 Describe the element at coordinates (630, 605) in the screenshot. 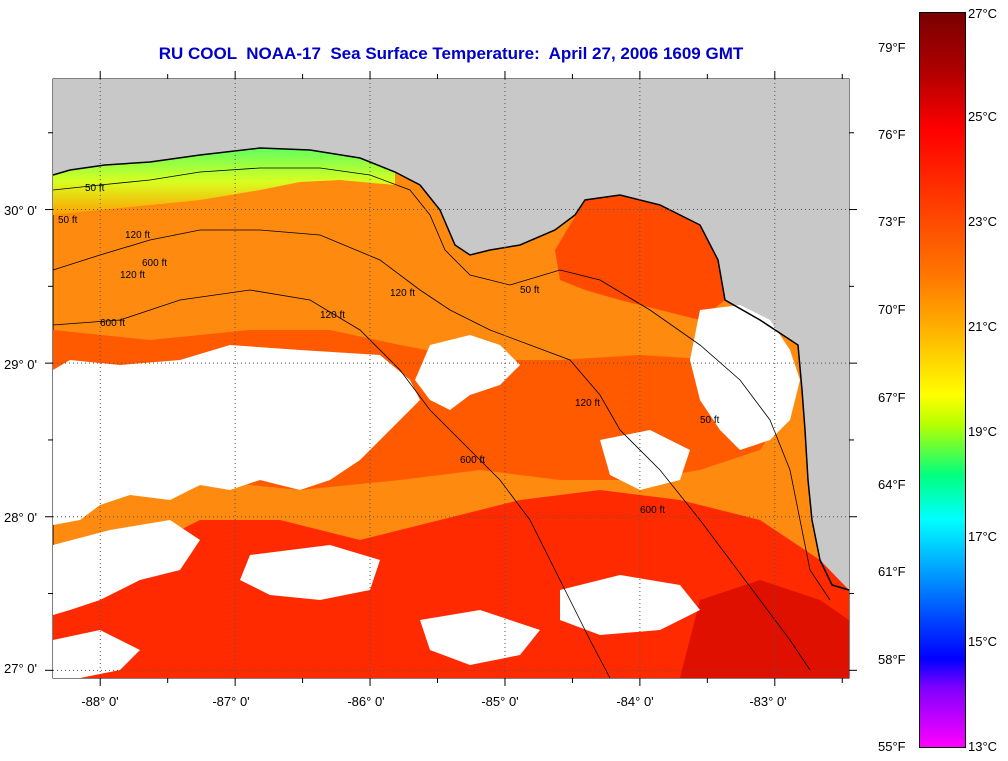

I see `cloud-south-east` at that location.